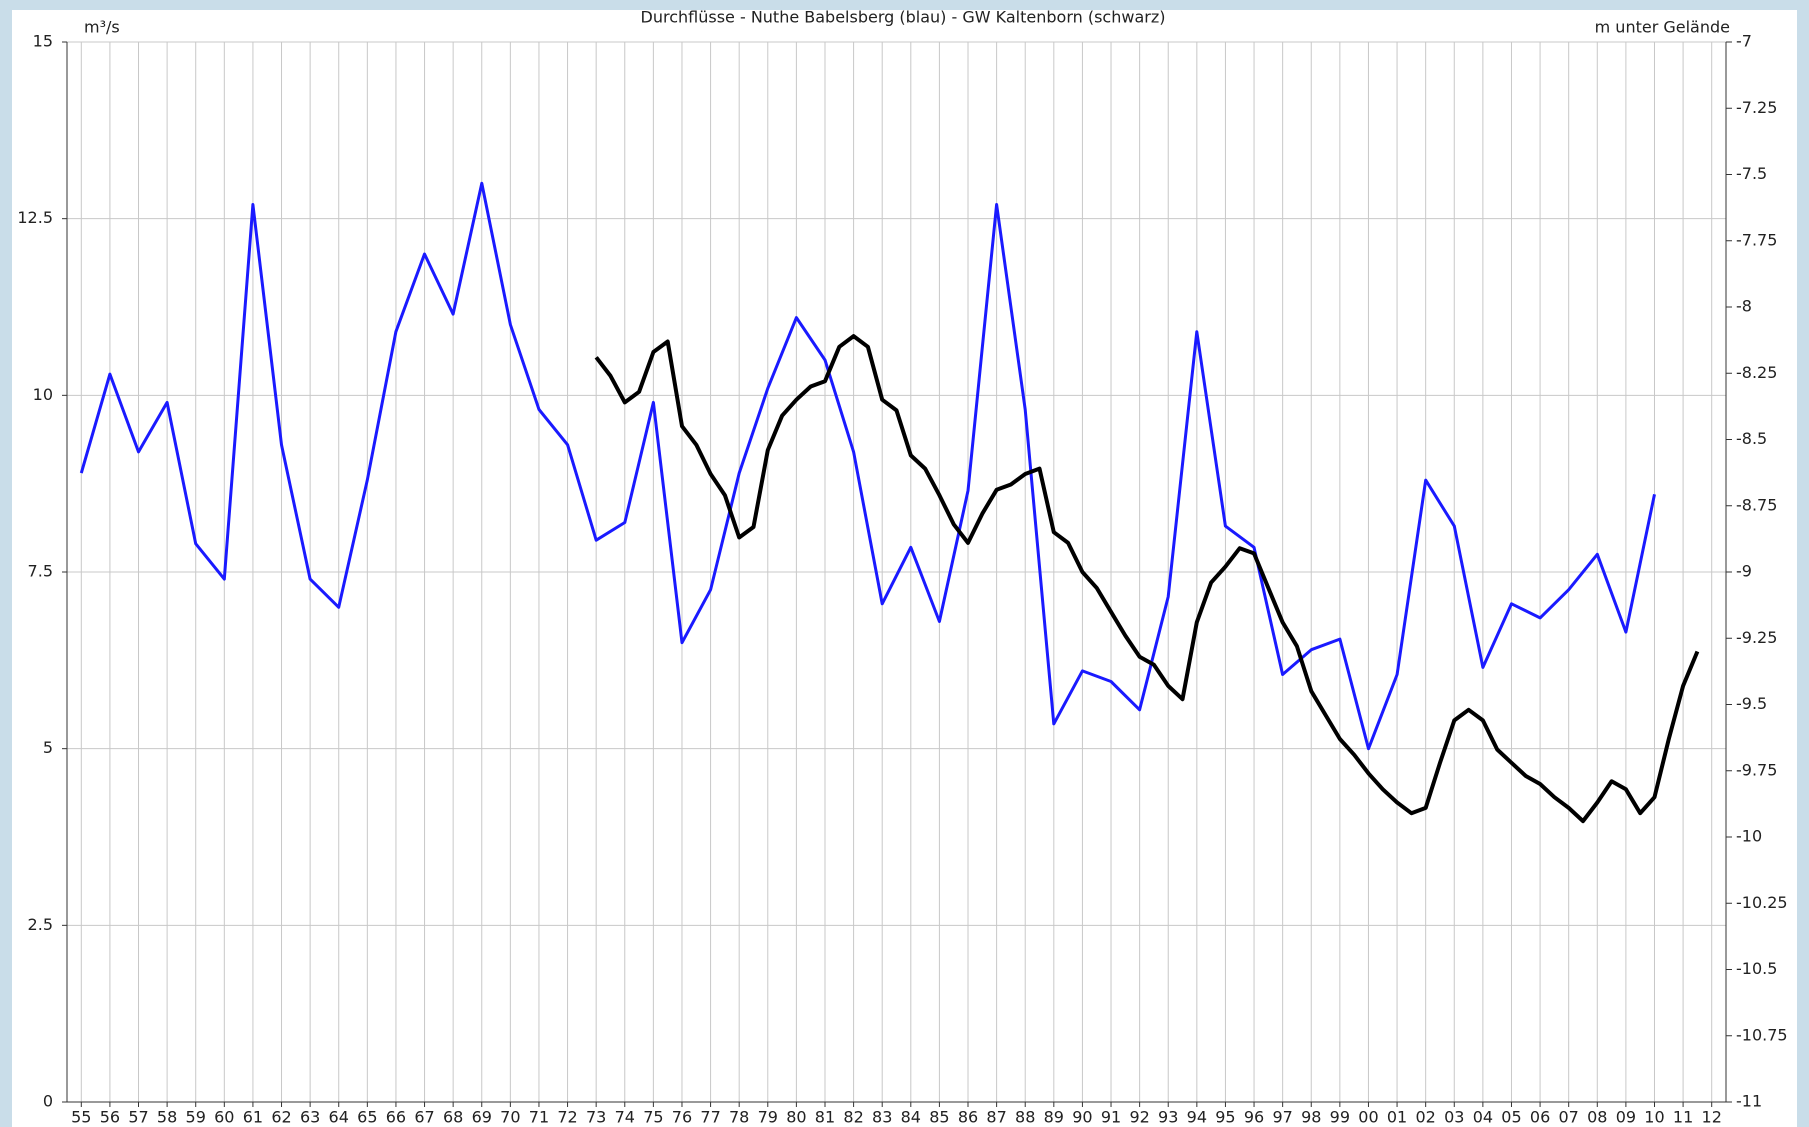 This screenshot has height=1127, width=1809. Describe the element at coordinates (1683, 1117) in the screenshot. I see `x-tick-label: 11` at that location.